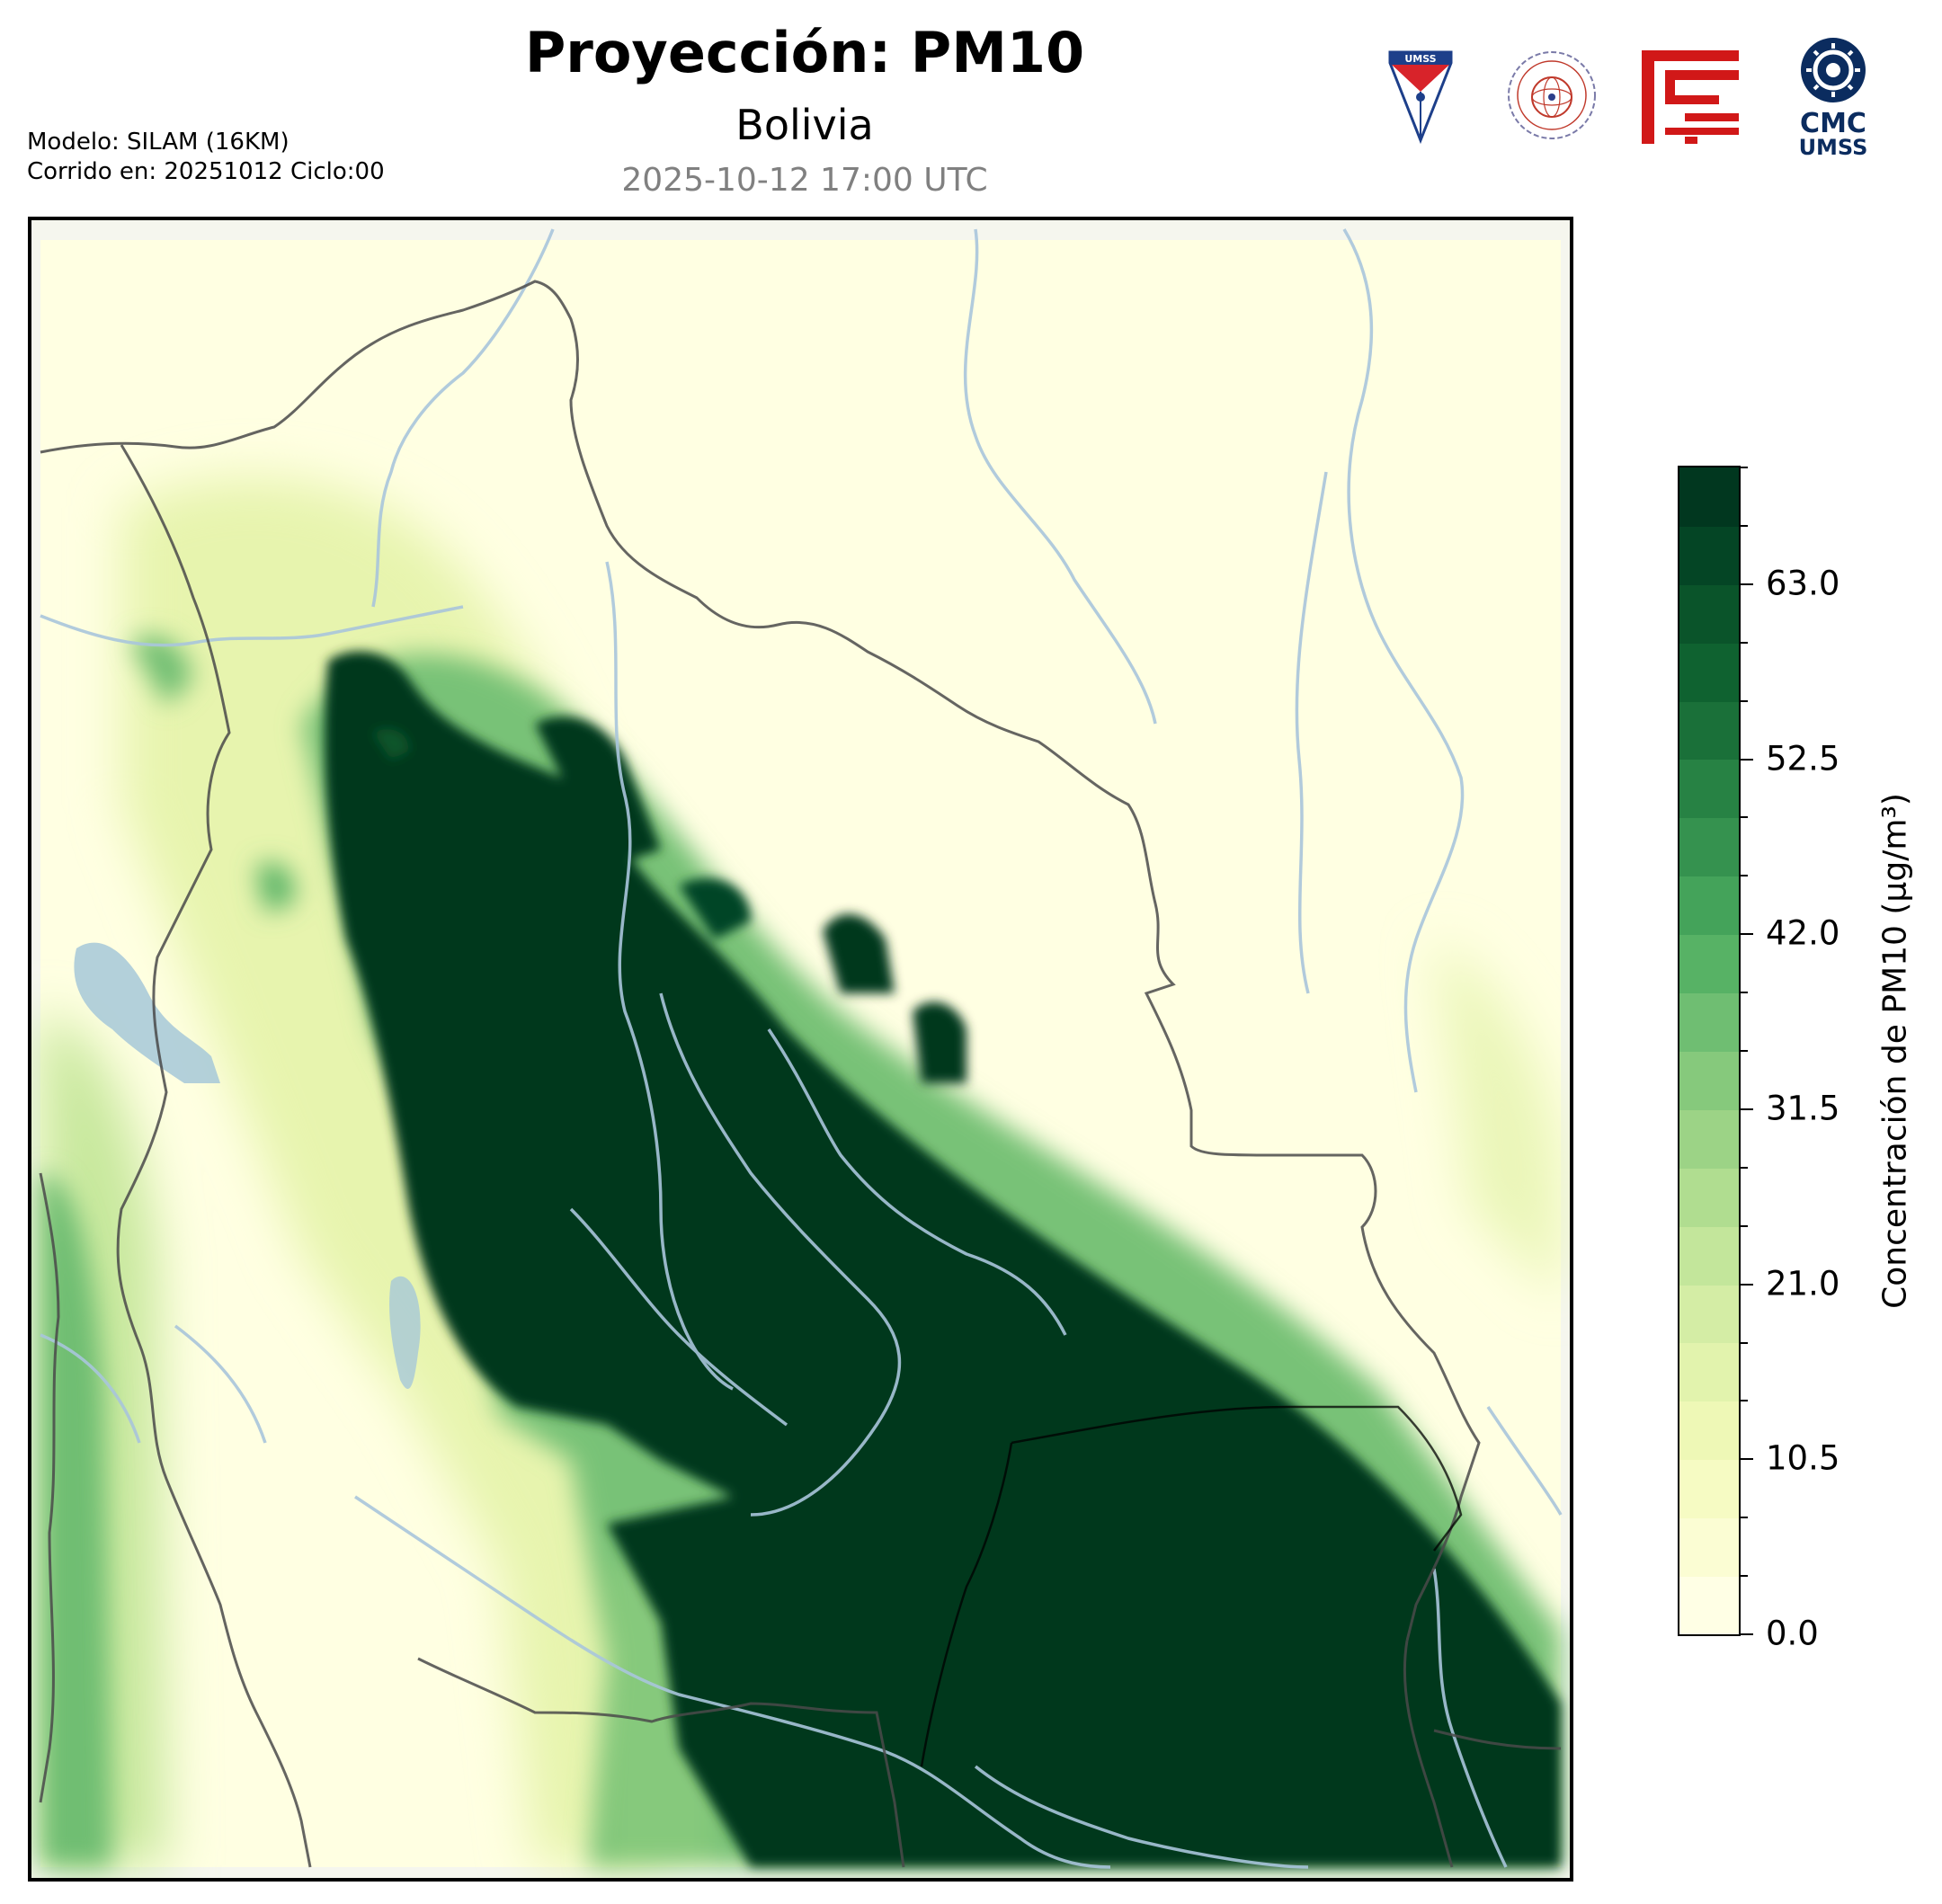 This screenshot has width=1942, height=1904. Describe the element at coordinates (1803, 583) in the screenshot. I see `colorbar-tick-label: 63.0` at that location.